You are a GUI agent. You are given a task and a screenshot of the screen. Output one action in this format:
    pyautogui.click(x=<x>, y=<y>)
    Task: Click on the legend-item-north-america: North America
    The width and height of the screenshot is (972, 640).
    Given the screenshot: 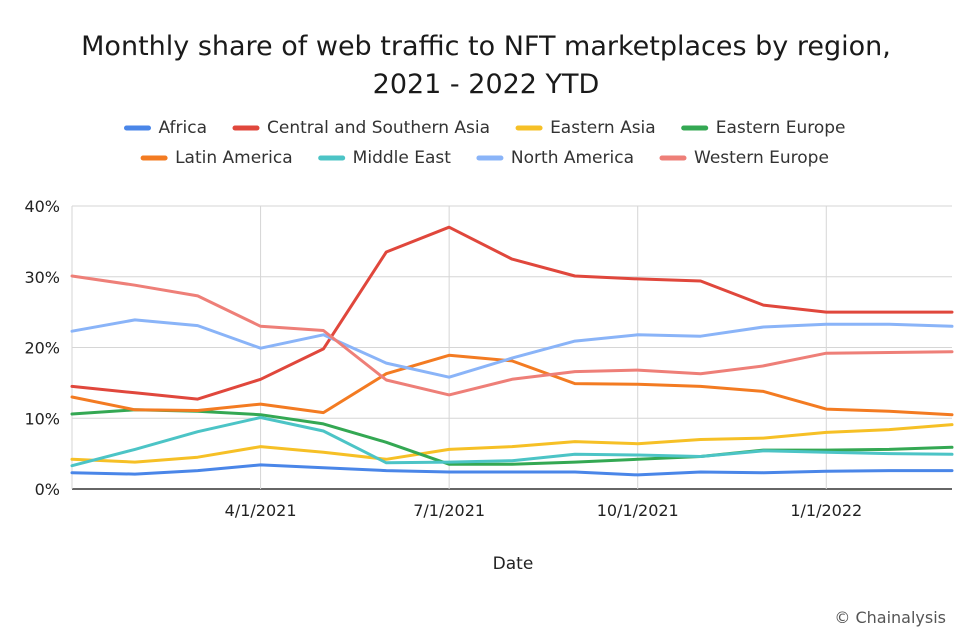 What is the action you would take?
    pyautogui.click(x=555, y=158)
    